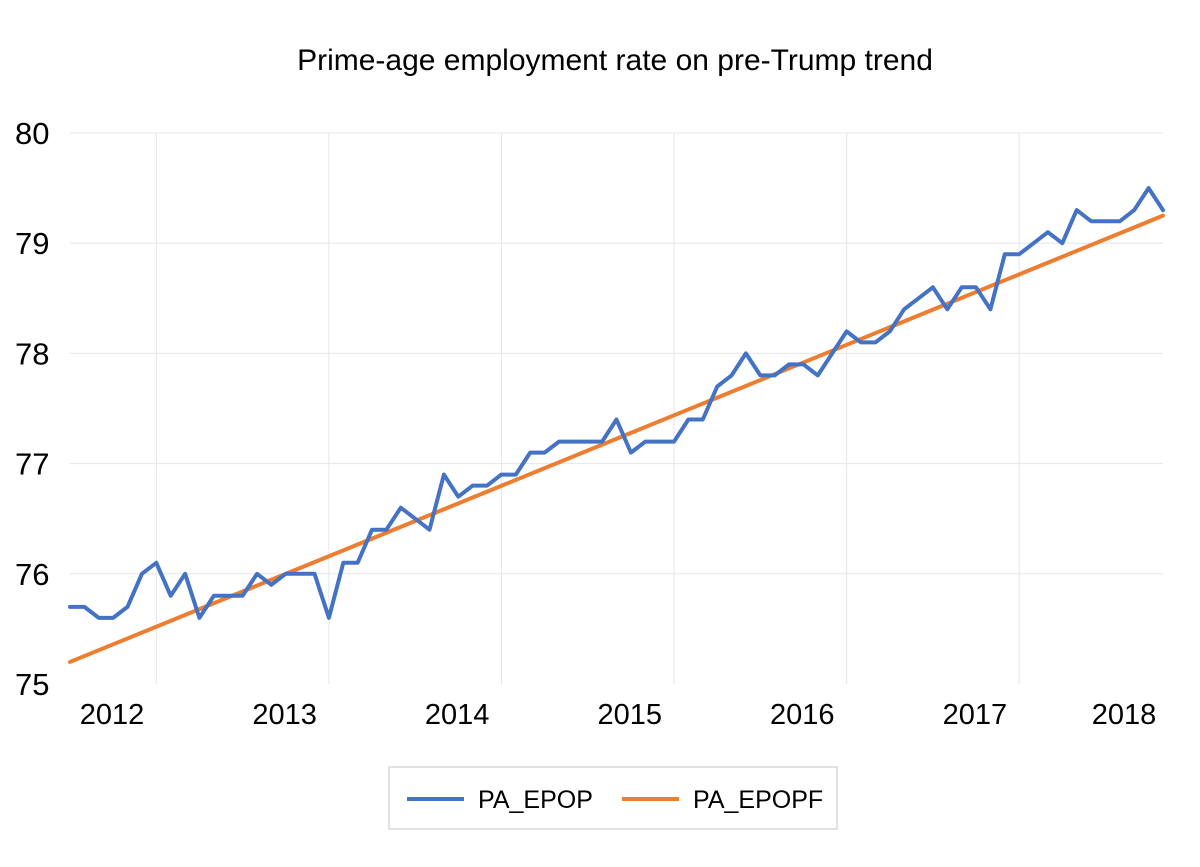 The width and height of the screenshot is (1200, 867). Describe the element at coordinates (1124, 715) in the screenshot. I see `x-tick-label: 2018` at that location.